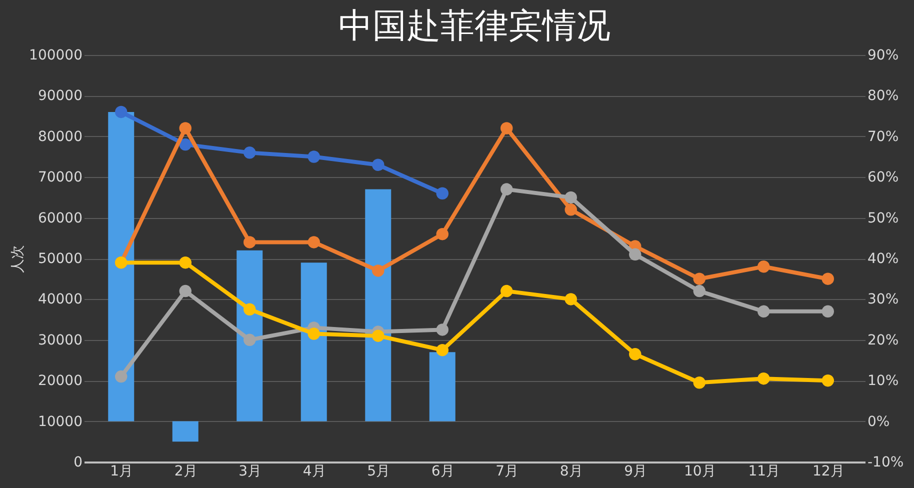  Describe the element at coordinates (55, 56) in the screenshot. I see `y-tick-label: 100000` at that location.